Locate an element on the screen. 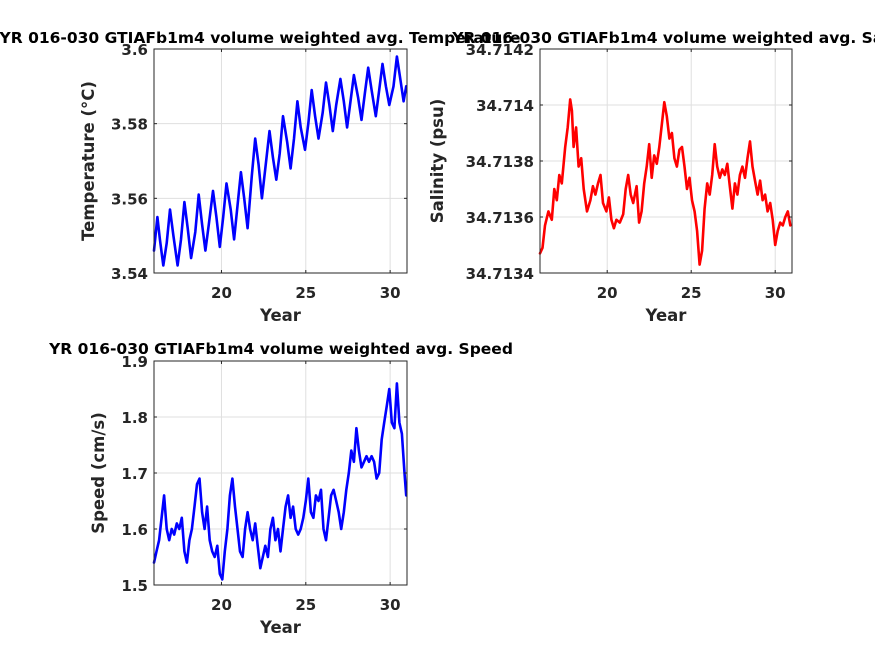  temperature-ytick-label: 3.54 is located at coordinates (129, 274).